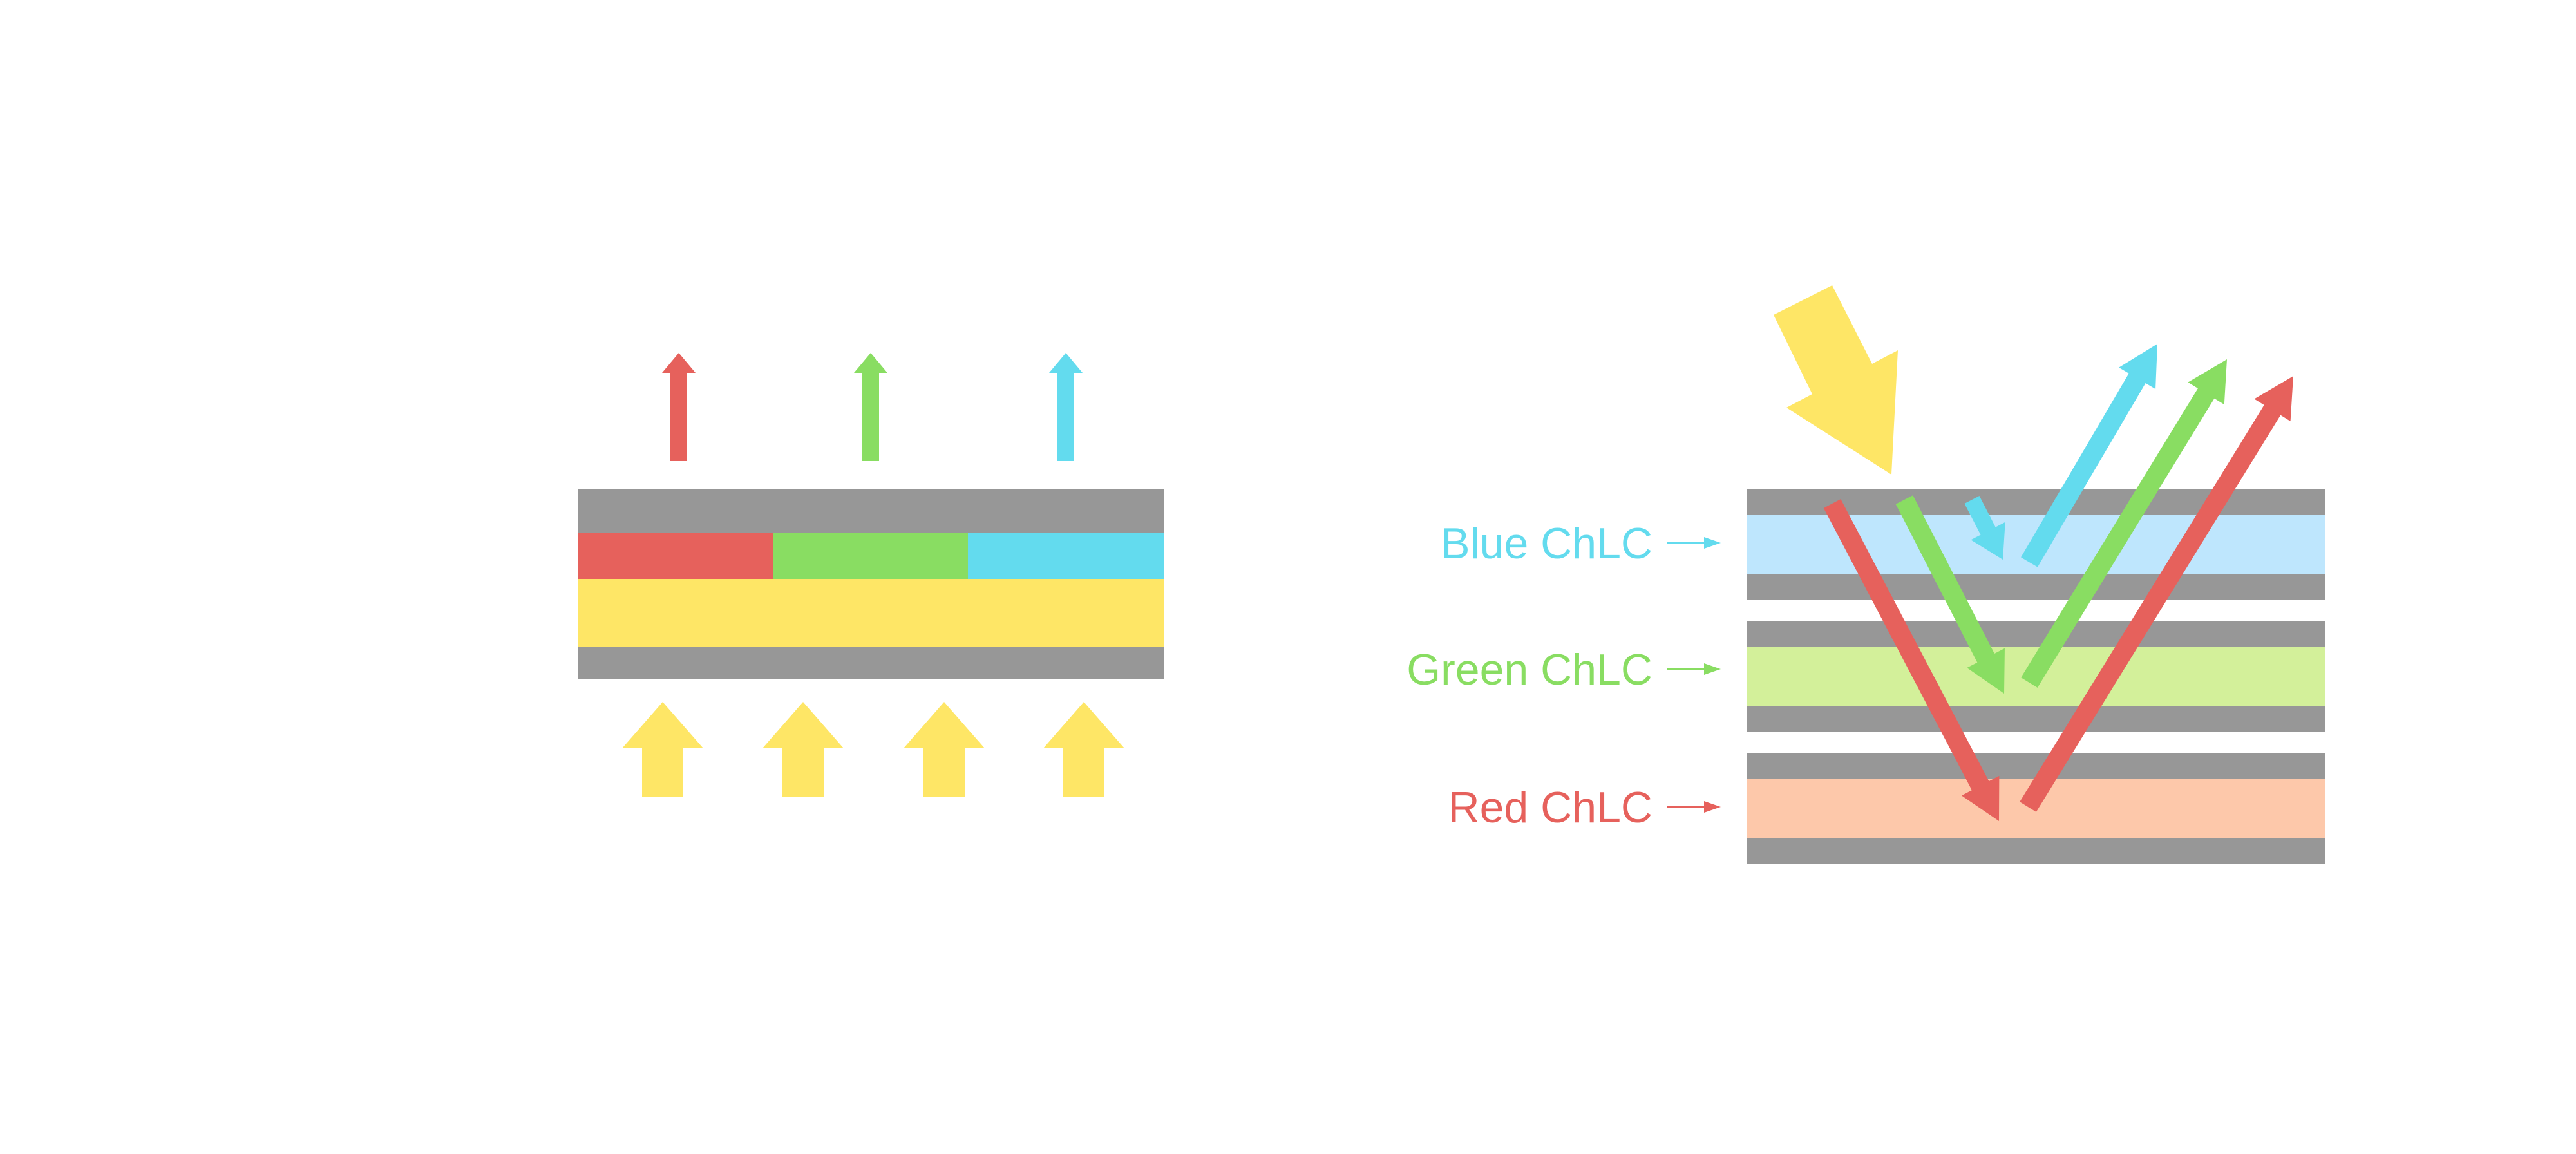 The width and height of the screenshot is (2576, 1154). Describe the element at coordinates (676, 556) in the screenshot. I see `red-filter` at that location.